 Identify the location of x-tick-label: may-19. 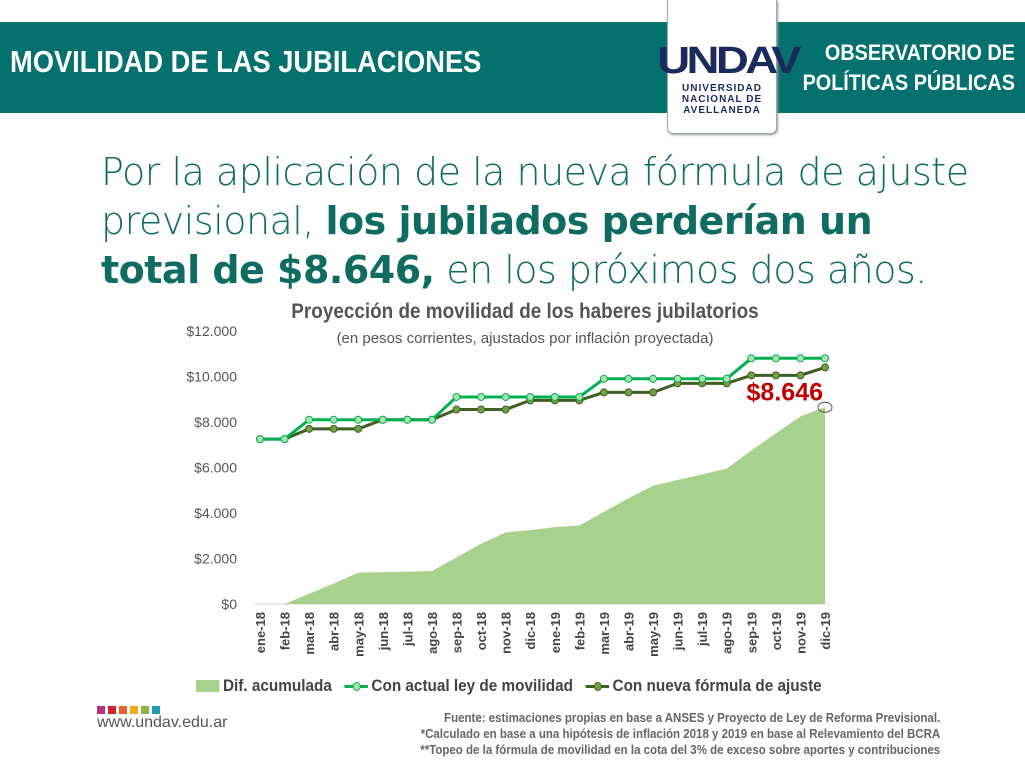
(653, 634).